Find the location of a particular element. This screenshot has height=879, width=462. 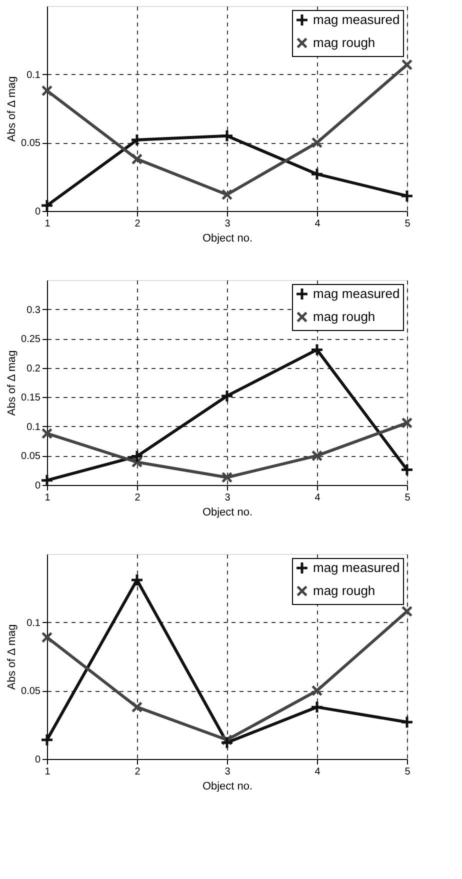

y-tick-label: 0.3 is located at coordinates (33, 310).